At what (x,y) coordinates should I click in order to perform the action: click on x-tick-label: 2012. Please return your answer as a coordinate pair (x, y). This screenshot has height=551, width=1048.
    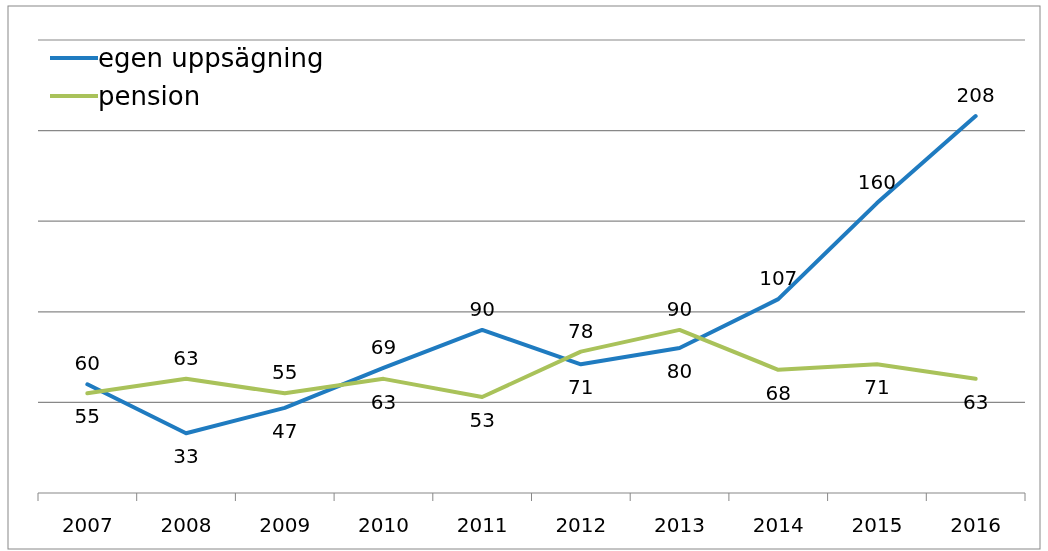
    Looking at the image, I should click on (581, 525).